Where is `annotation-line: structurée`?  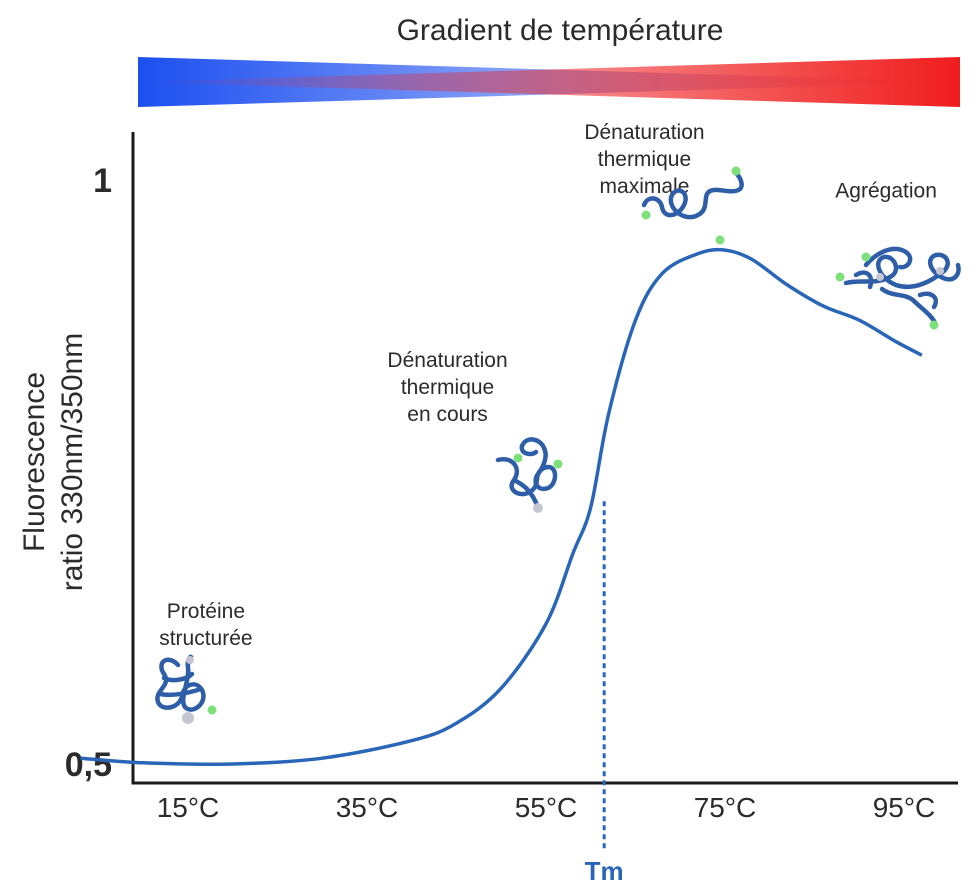
annotation-line: structurée is located at coordinates (205, 638).